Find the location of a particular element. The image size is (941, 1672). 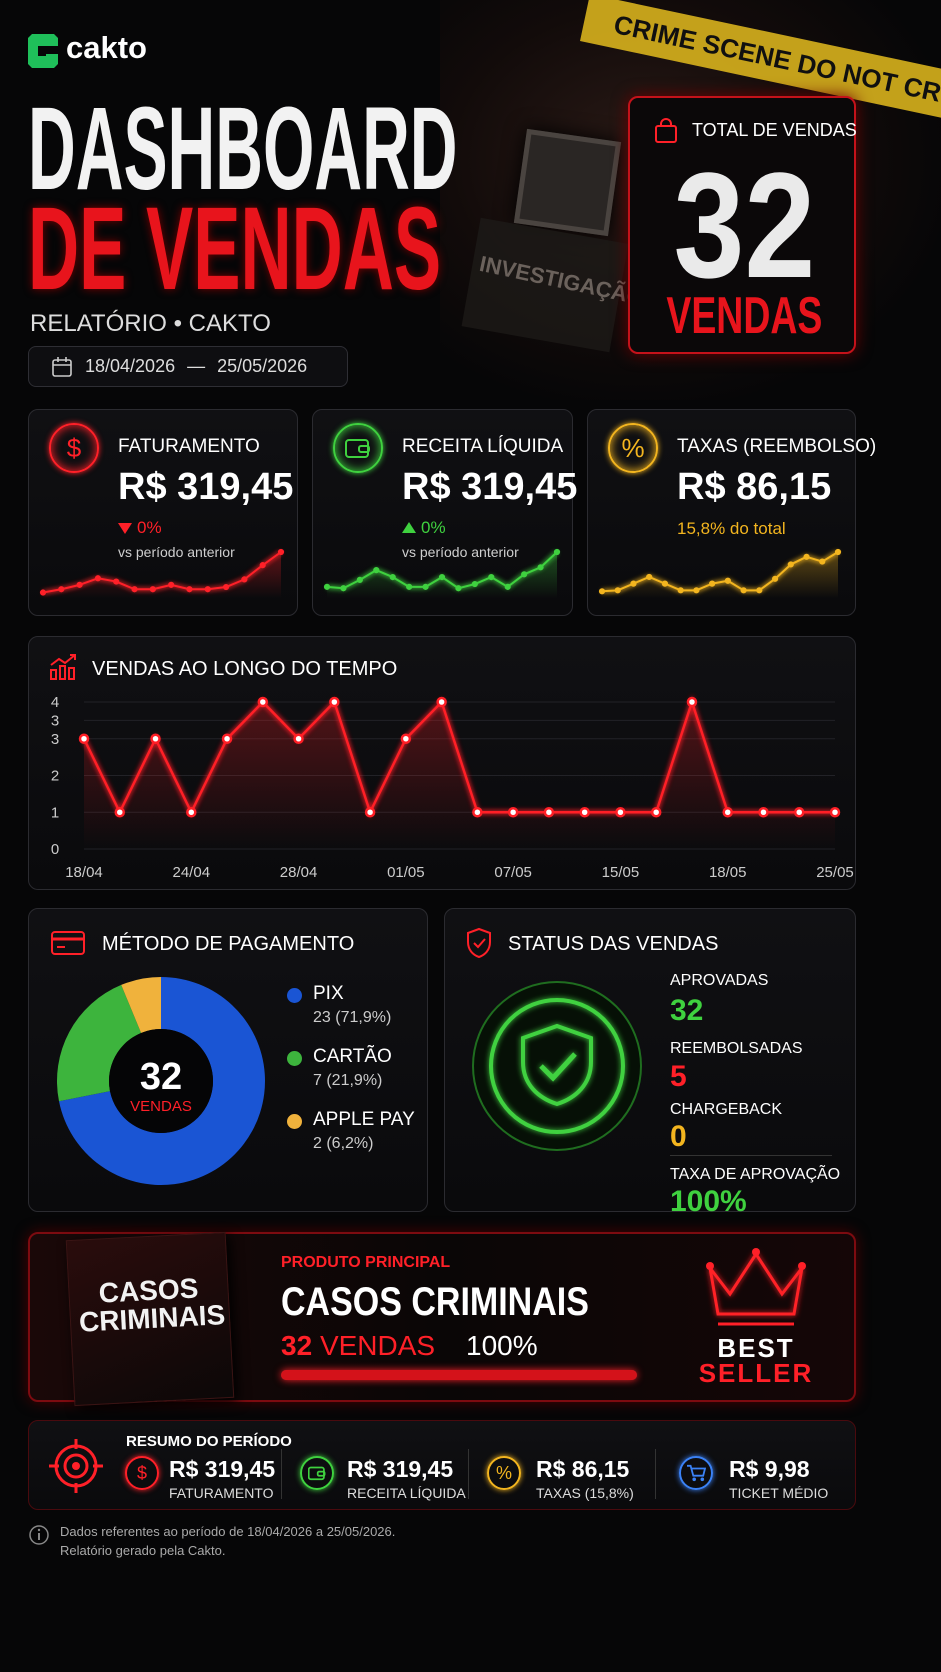

progress-bar is located at coordinates (459, 1375).